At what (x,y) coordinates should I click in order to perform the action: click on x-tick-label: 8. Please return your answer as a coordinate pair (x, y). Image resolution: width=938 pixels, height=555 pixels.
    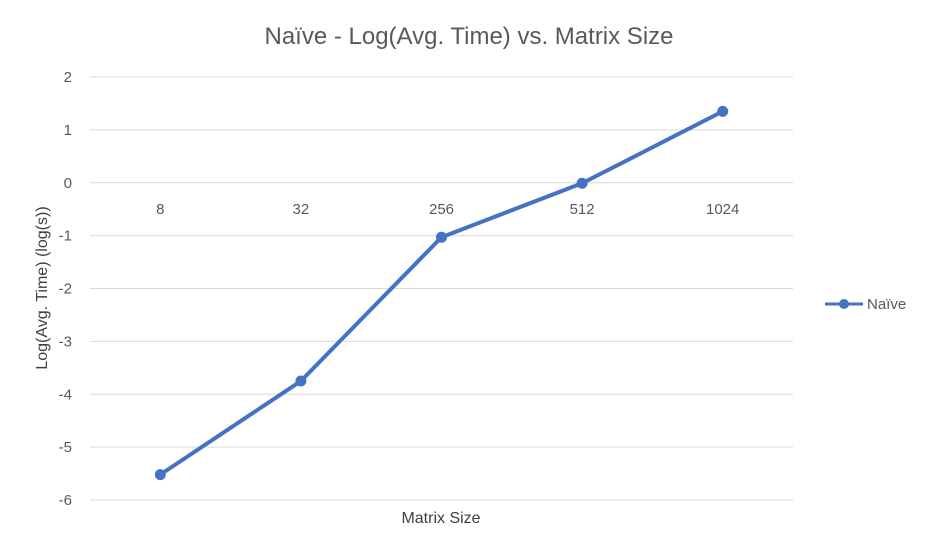
    Looking at the image, I should click on (160, 209).